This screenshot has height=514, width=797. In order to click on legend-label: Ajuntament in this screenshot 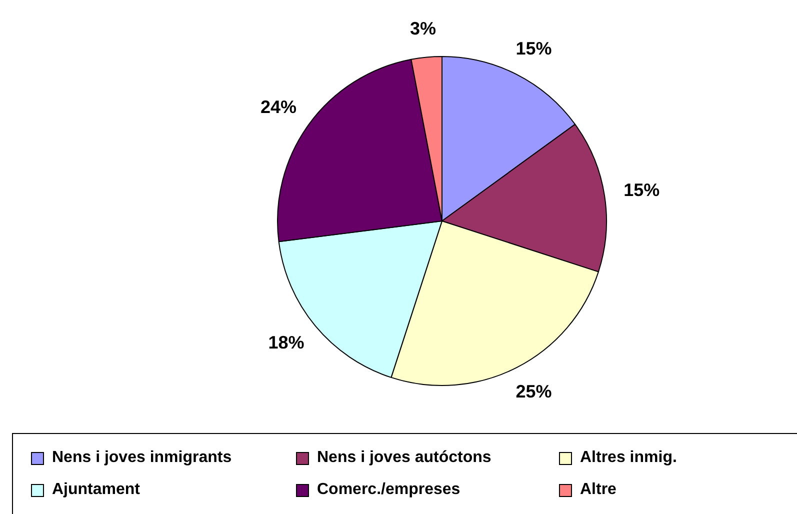, I will do `click(96, 490)`.